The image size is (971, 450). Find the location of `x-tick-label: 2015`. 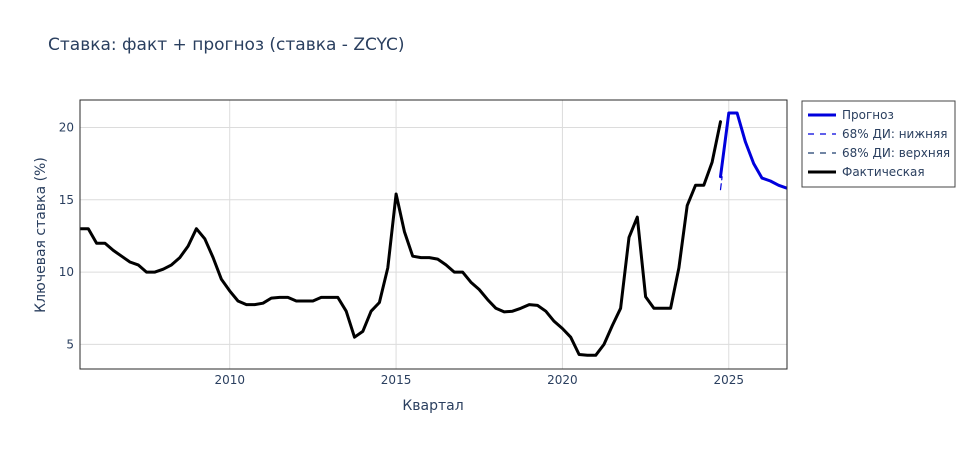

x-tick-label: 2015 is located at coordinates (396, 380).